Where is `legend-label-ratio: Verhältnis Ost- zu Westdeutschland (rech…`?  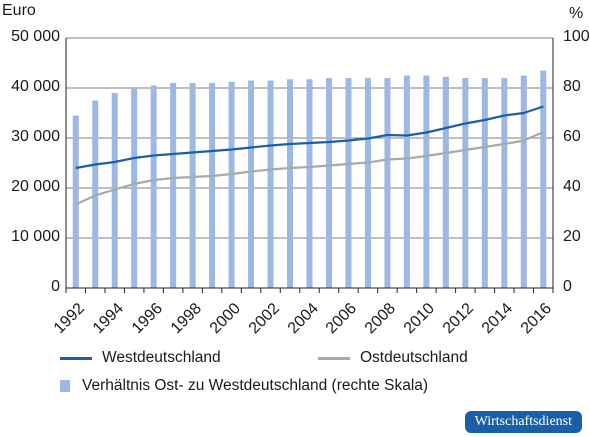
legend-label-ratio: Verhältnis Ost- zu Westdeutschland (rech… is located at coordinates (255, 385).